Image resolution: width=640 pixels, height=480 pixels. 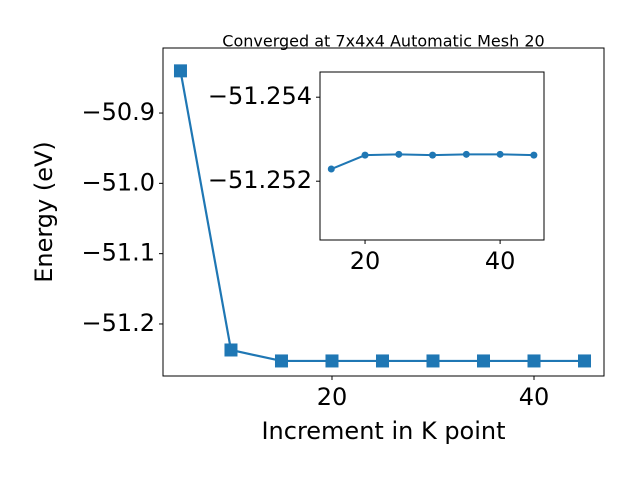 What do you see at coordinates (260, 180) in the screenshot?
I see `y-tick-label: −51.252` at bounding box center [260, 180].